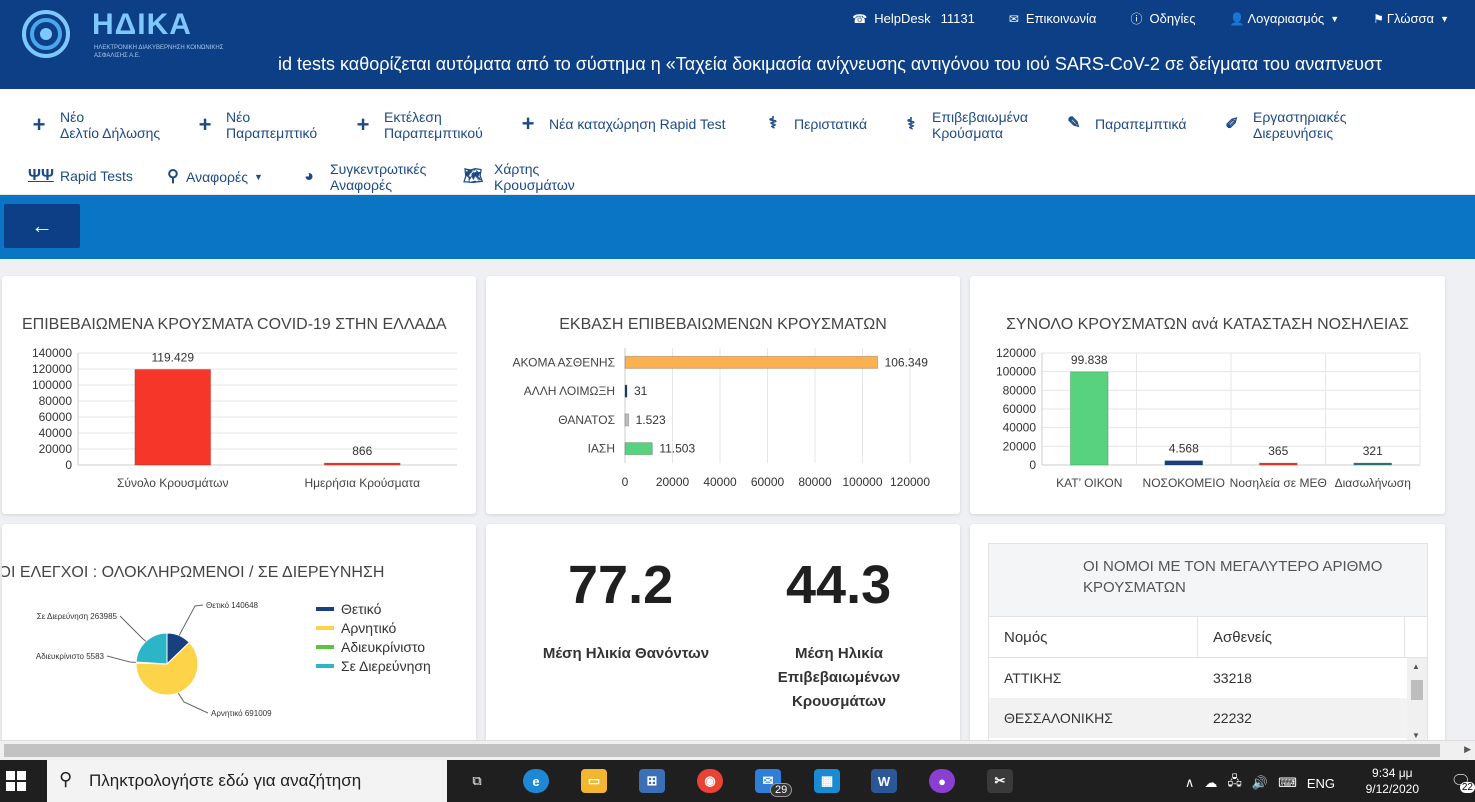 This screenshot has width=1475, height=802. I want to click on cell-prefecture: ΑΤΤΙΚΗΣ, so click(1033, 678).